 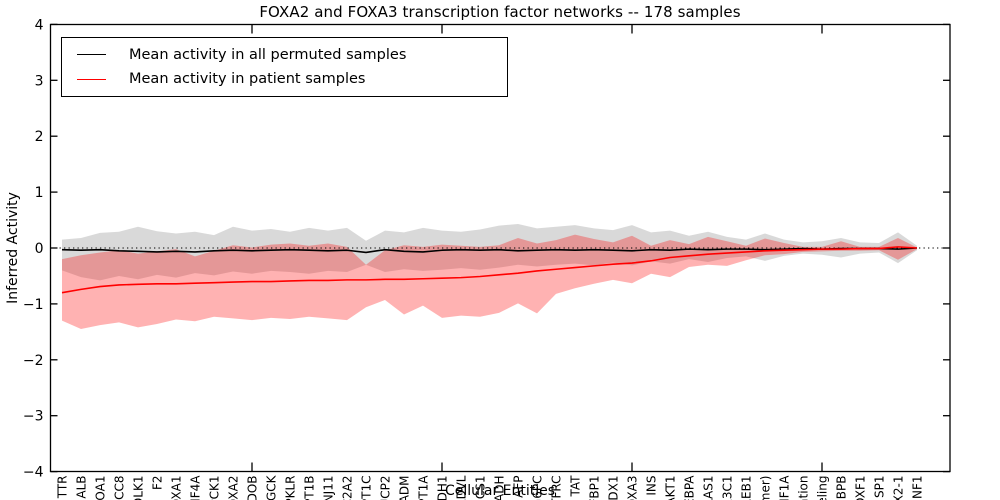 What do you see at coordinates (386, 488) in the screenshot?
I see `x-category-label: UCP2` at bounding box center [386, 488].